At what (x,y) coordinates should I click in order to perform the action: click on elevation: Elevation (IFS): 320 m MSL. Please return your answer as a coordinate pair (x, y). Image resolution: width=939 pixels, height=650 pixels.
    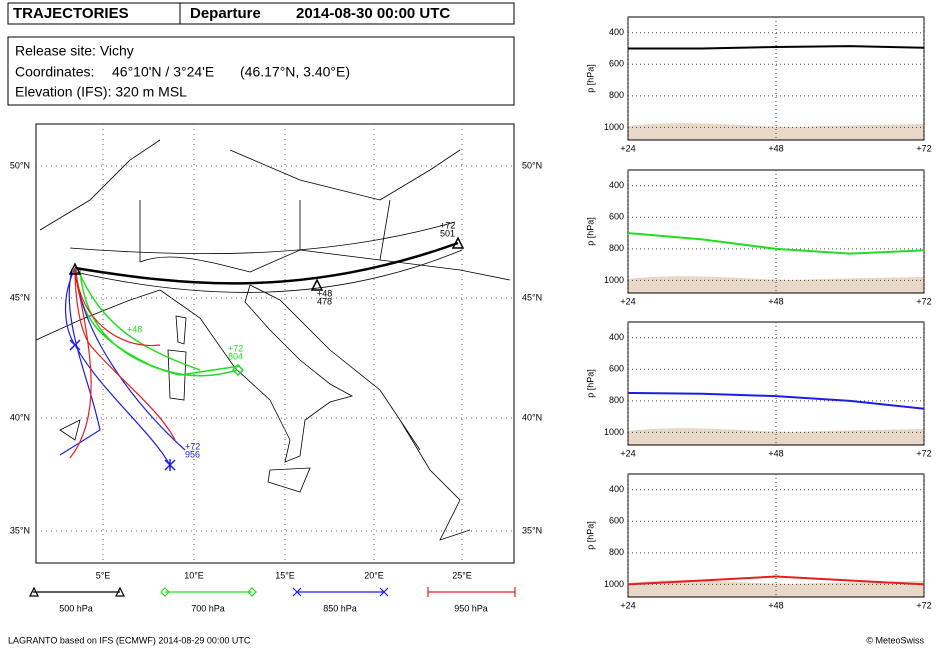
    Looking at the image, I should click on (101, 92).